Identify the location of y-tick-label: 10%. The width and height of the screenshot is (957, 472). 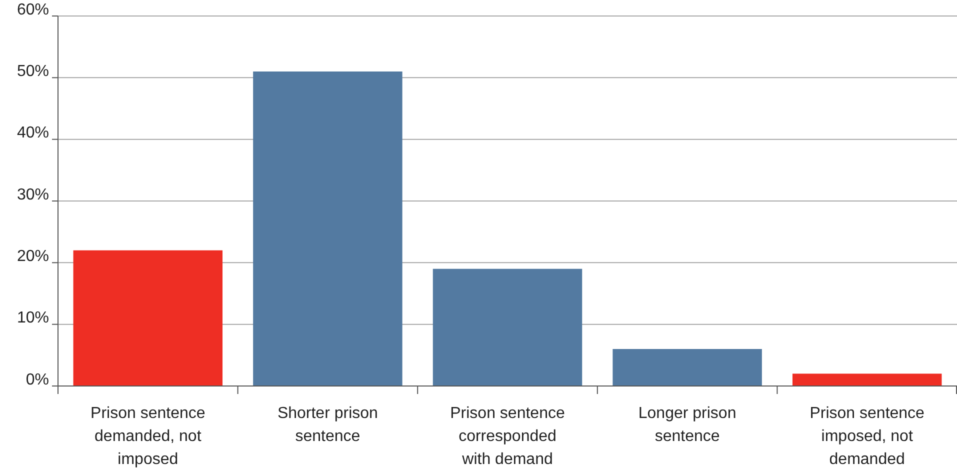
(32, 318).